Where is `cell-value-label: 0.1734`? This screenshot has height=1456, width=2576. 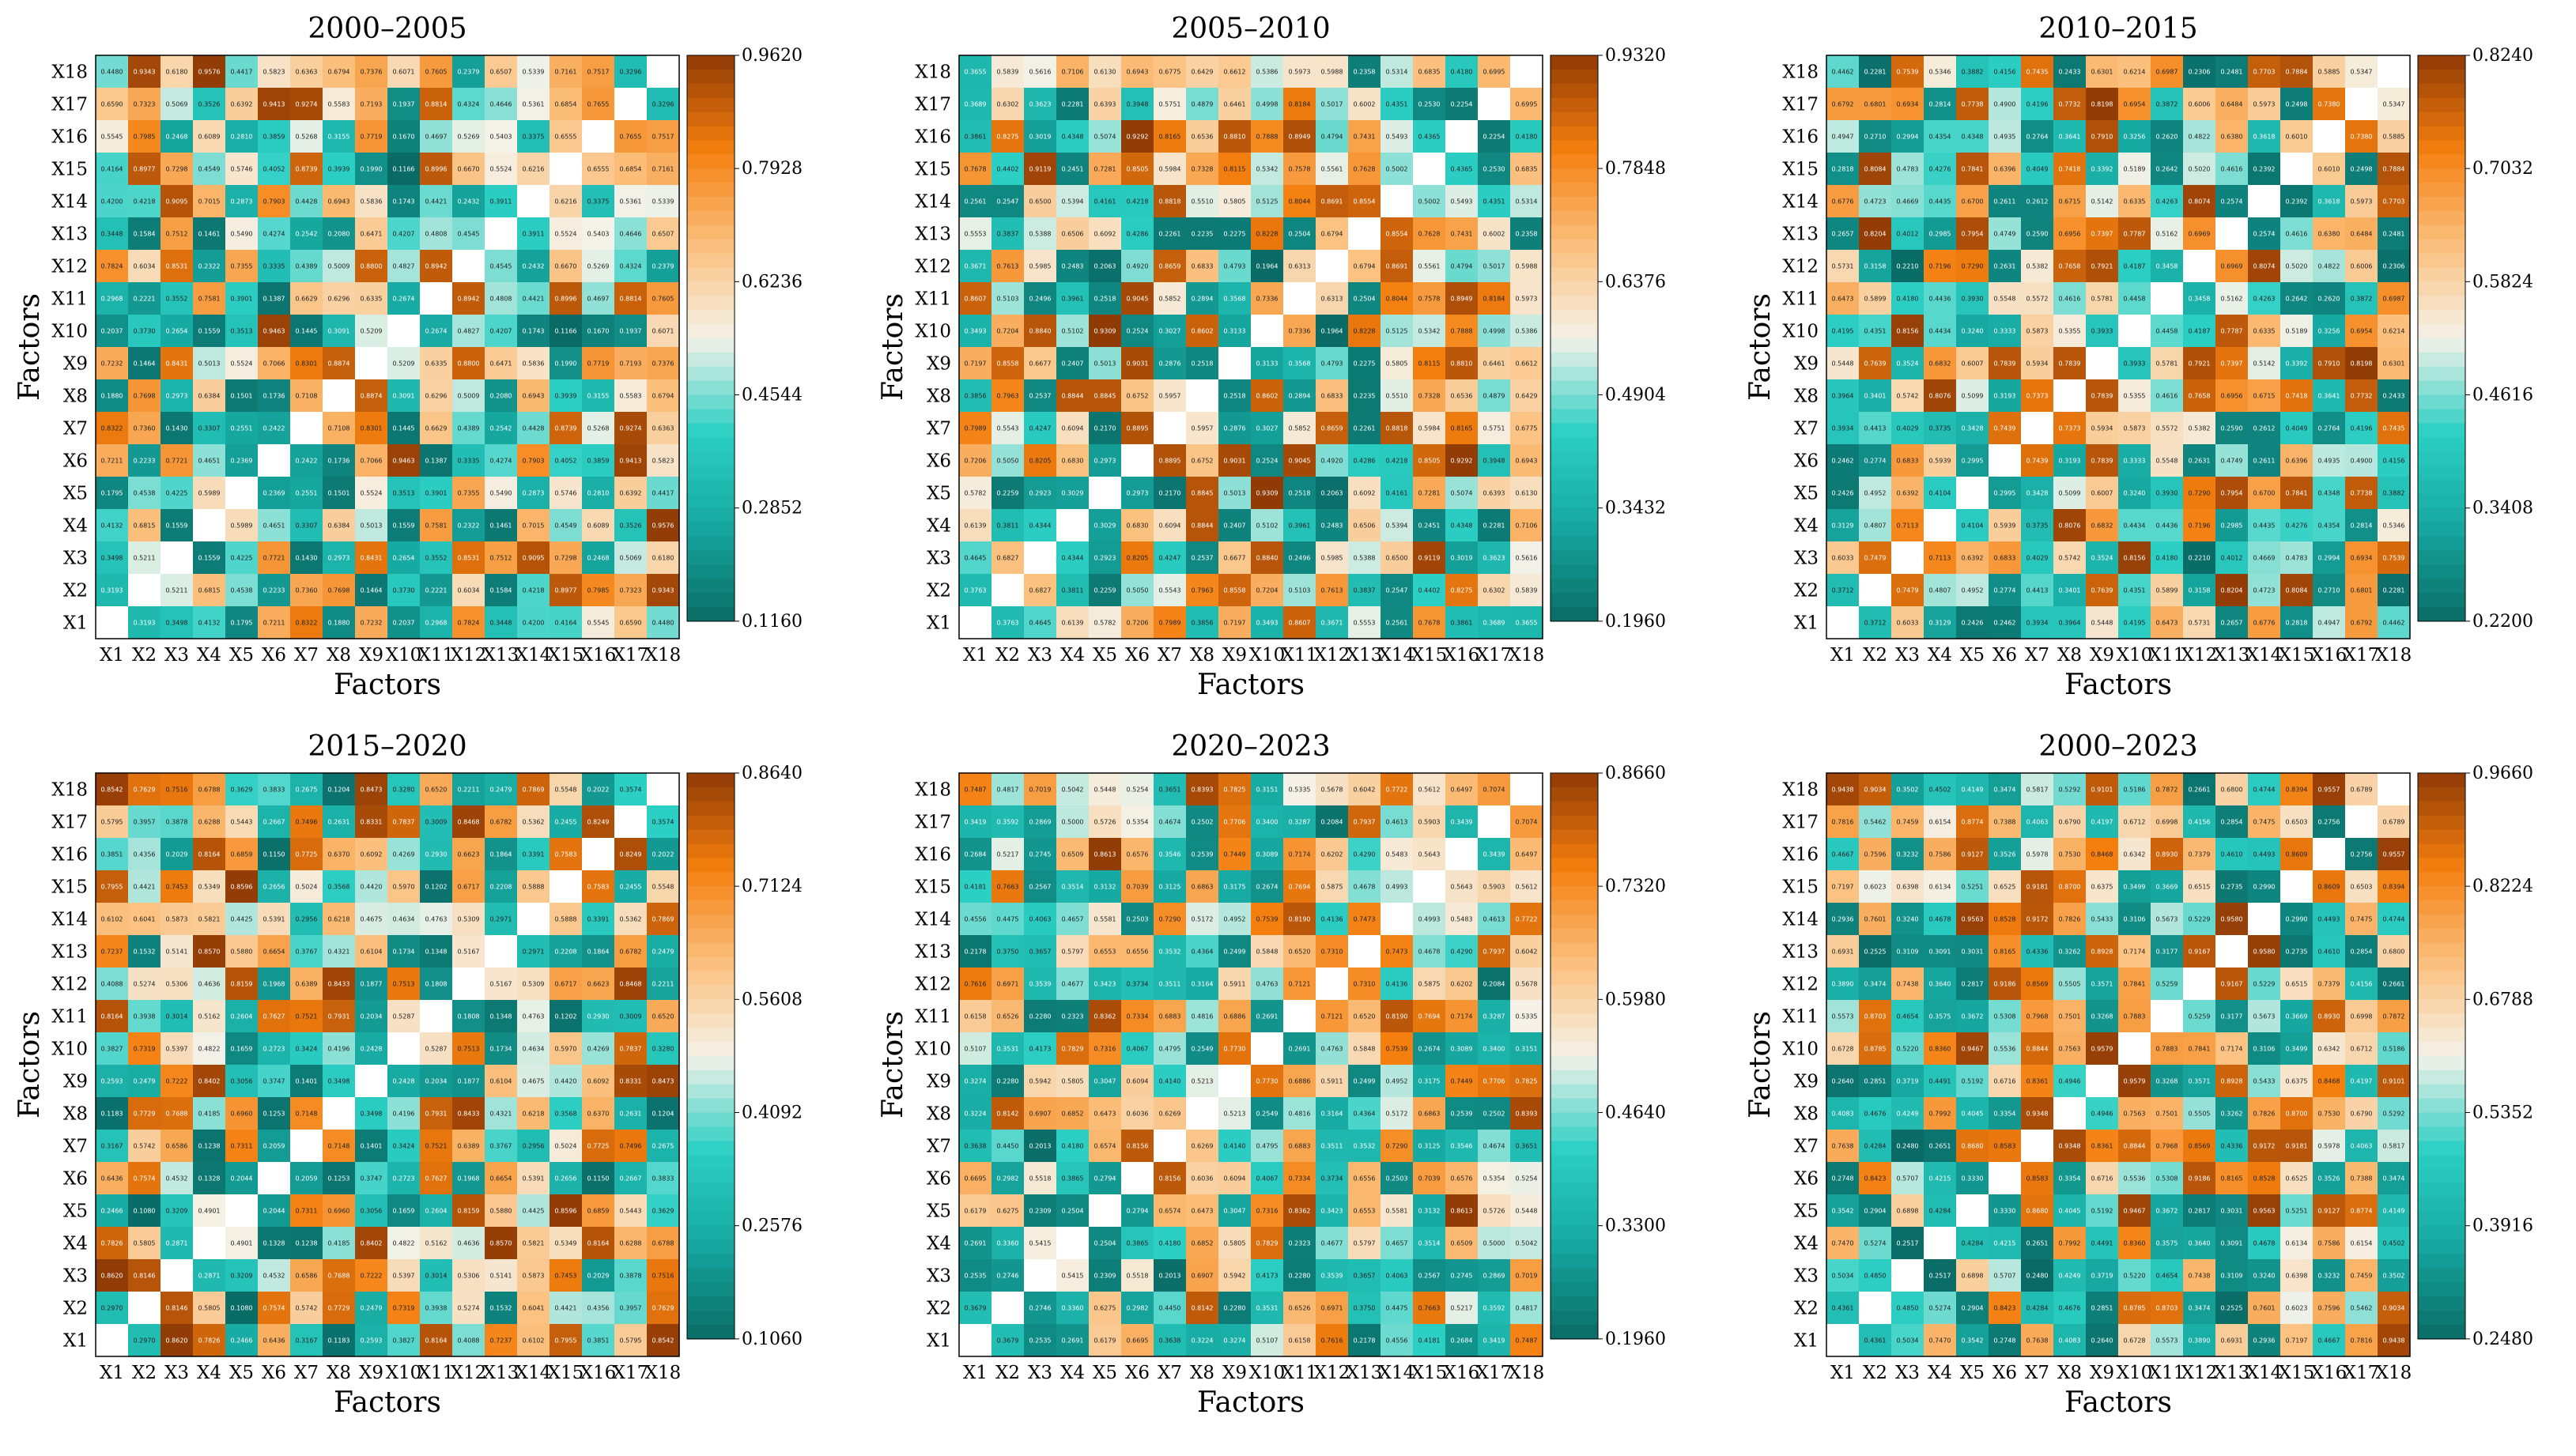 cell-value-label: 0.1734 is located at coordinates (404, 952).